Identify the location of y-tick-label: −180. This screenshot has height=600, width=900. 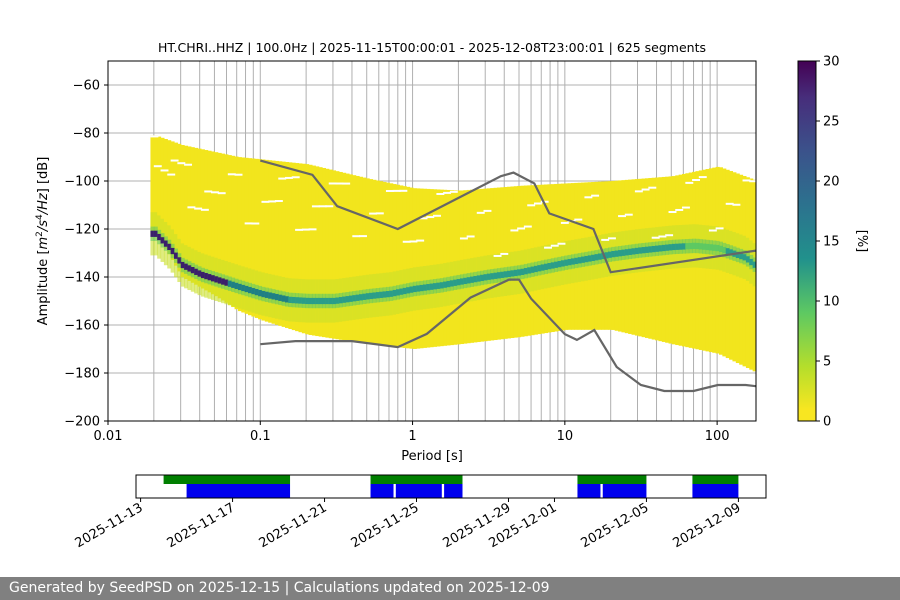
(82, 374).